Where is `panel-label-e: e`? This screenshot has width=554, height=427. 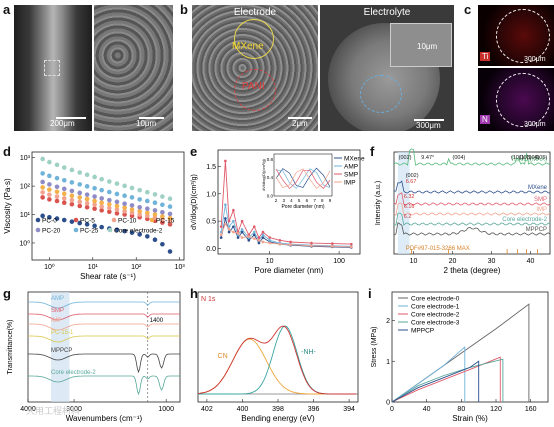
panel-label-e: e is located at coordinates (194, 151).